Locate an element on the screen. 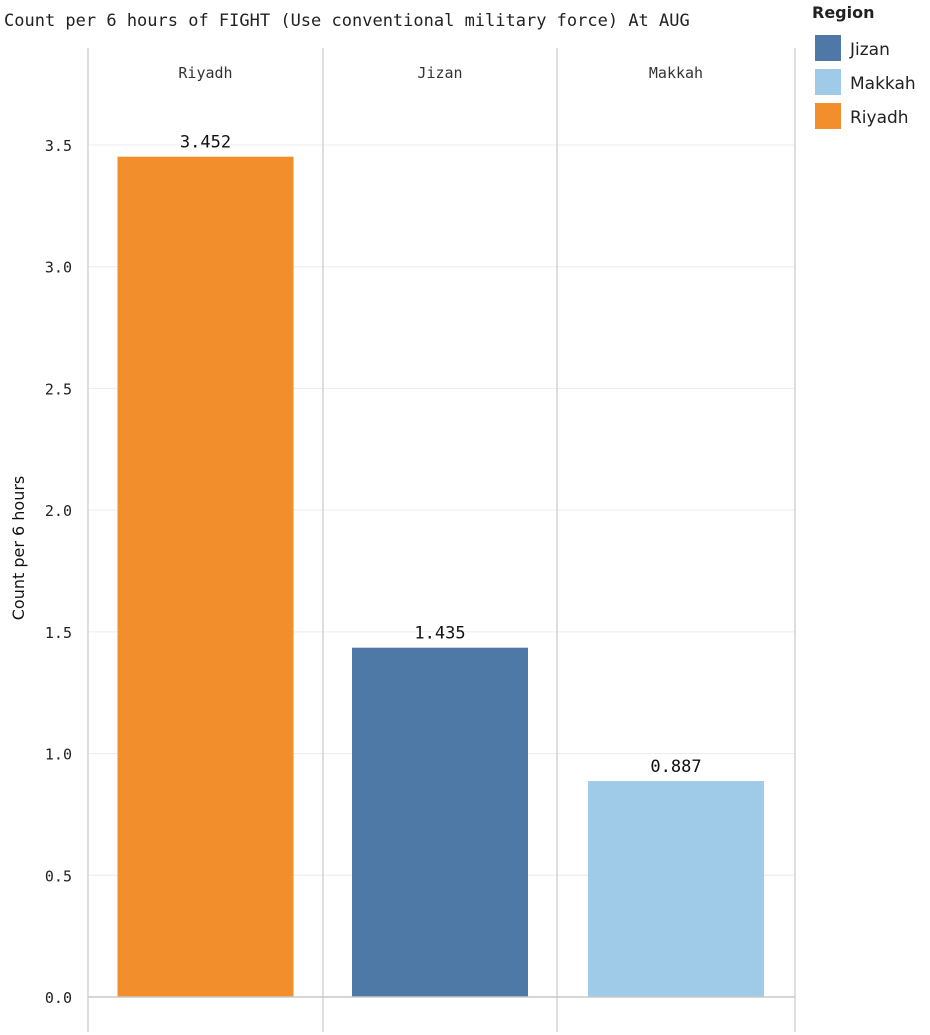 The image size is (930, 1035). y-axis-label: Count per 6 hours is located at coordinates (18, 548).